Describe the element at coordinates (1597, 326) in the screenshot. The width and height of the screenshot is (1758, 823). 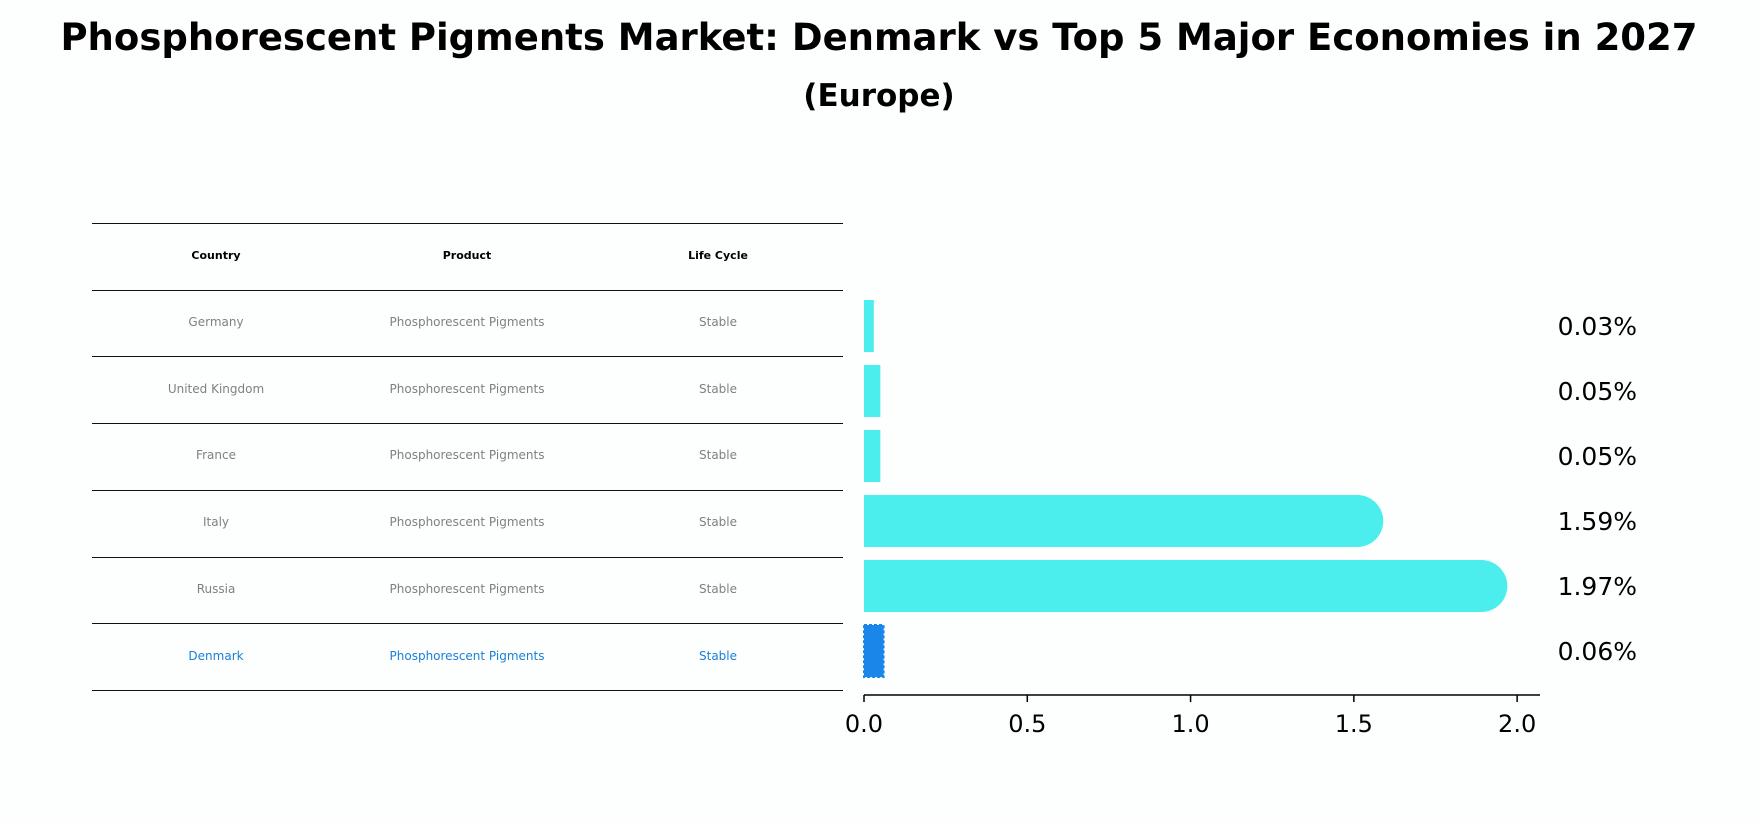
I see `value-label: 0.03%` at that location.